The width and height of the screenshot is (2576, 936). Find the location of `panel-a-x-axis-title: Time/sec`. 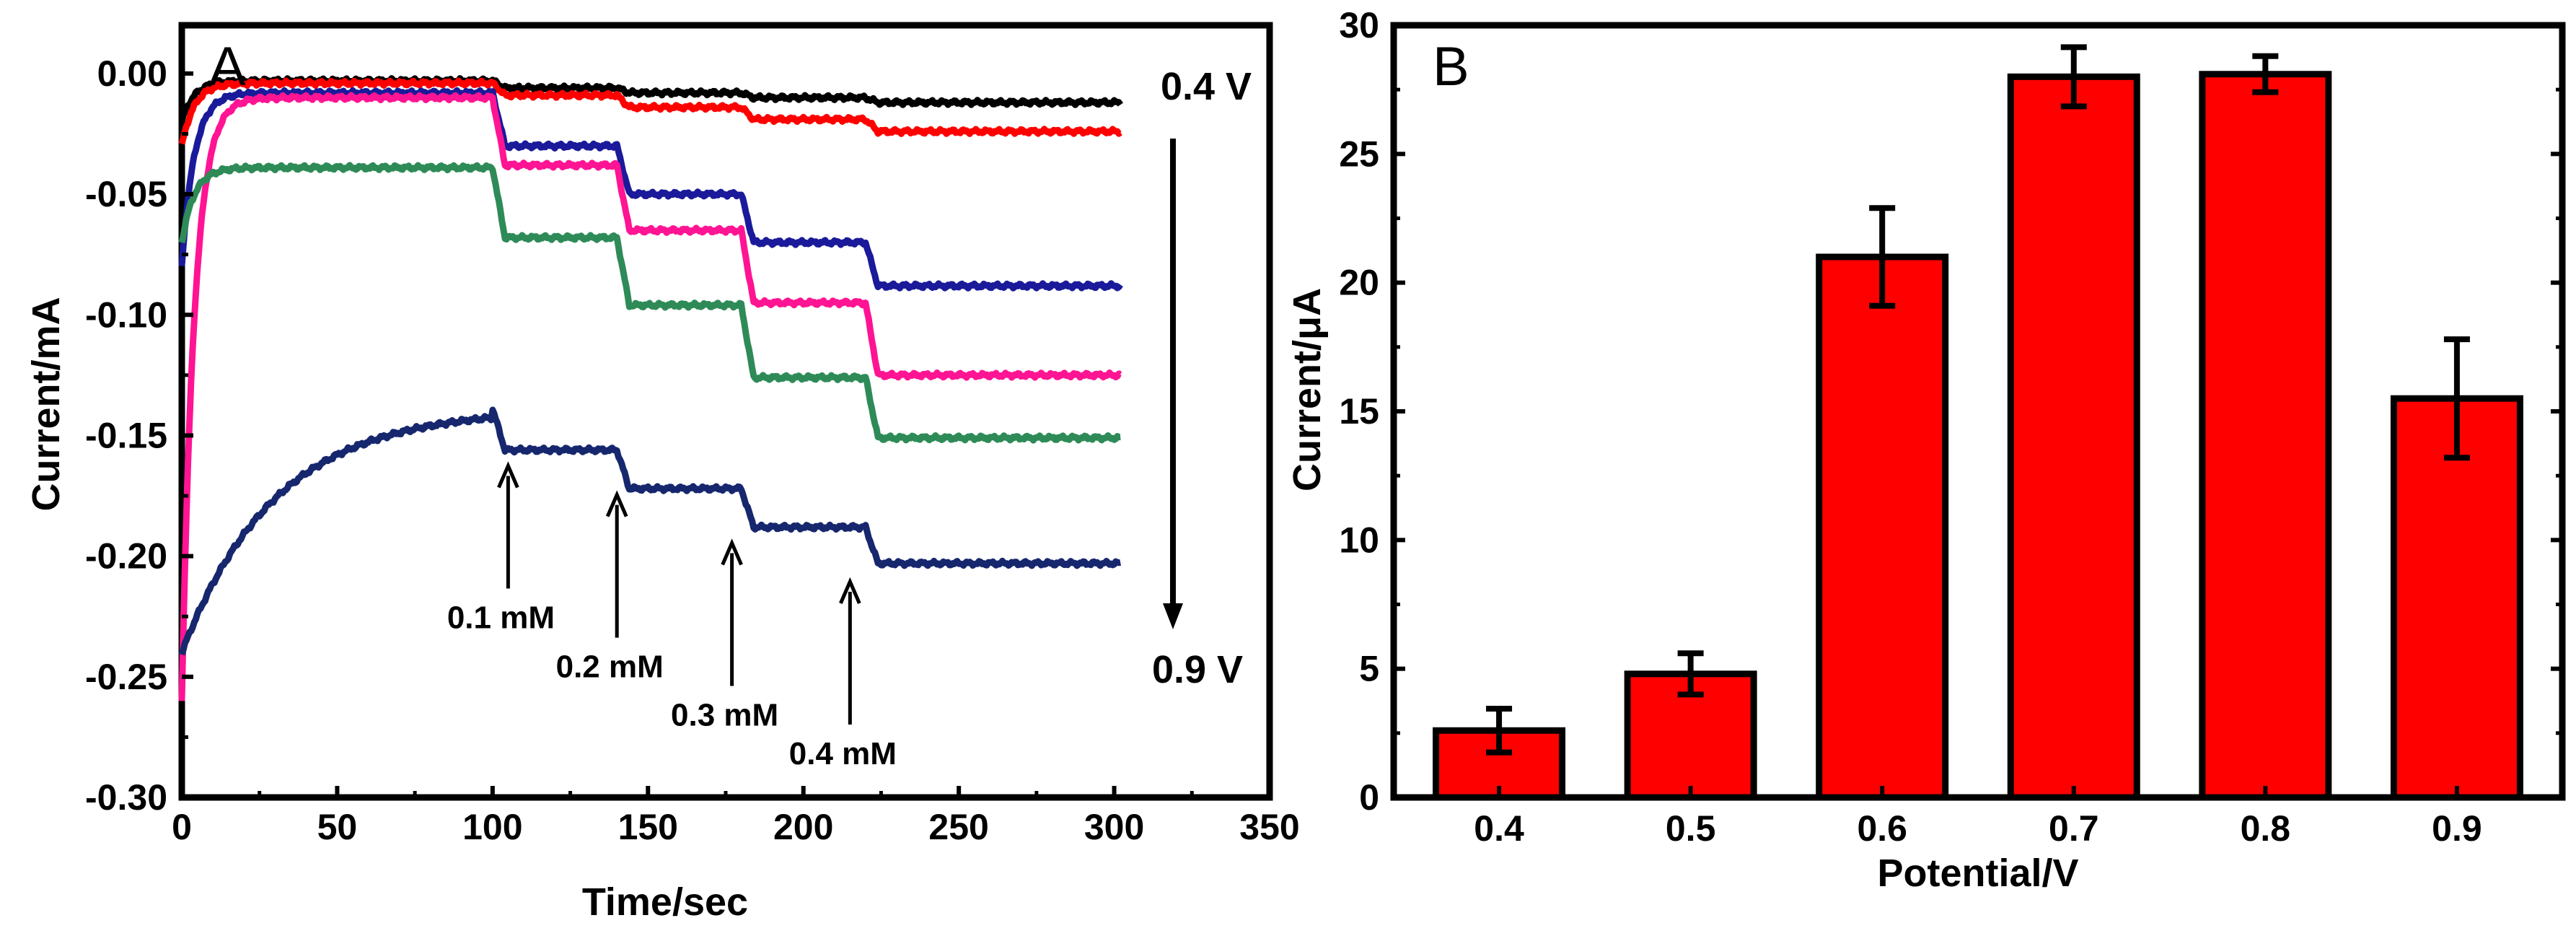

panel-a-x-axis-title: Time/sec is located at coordinates (665, 902).